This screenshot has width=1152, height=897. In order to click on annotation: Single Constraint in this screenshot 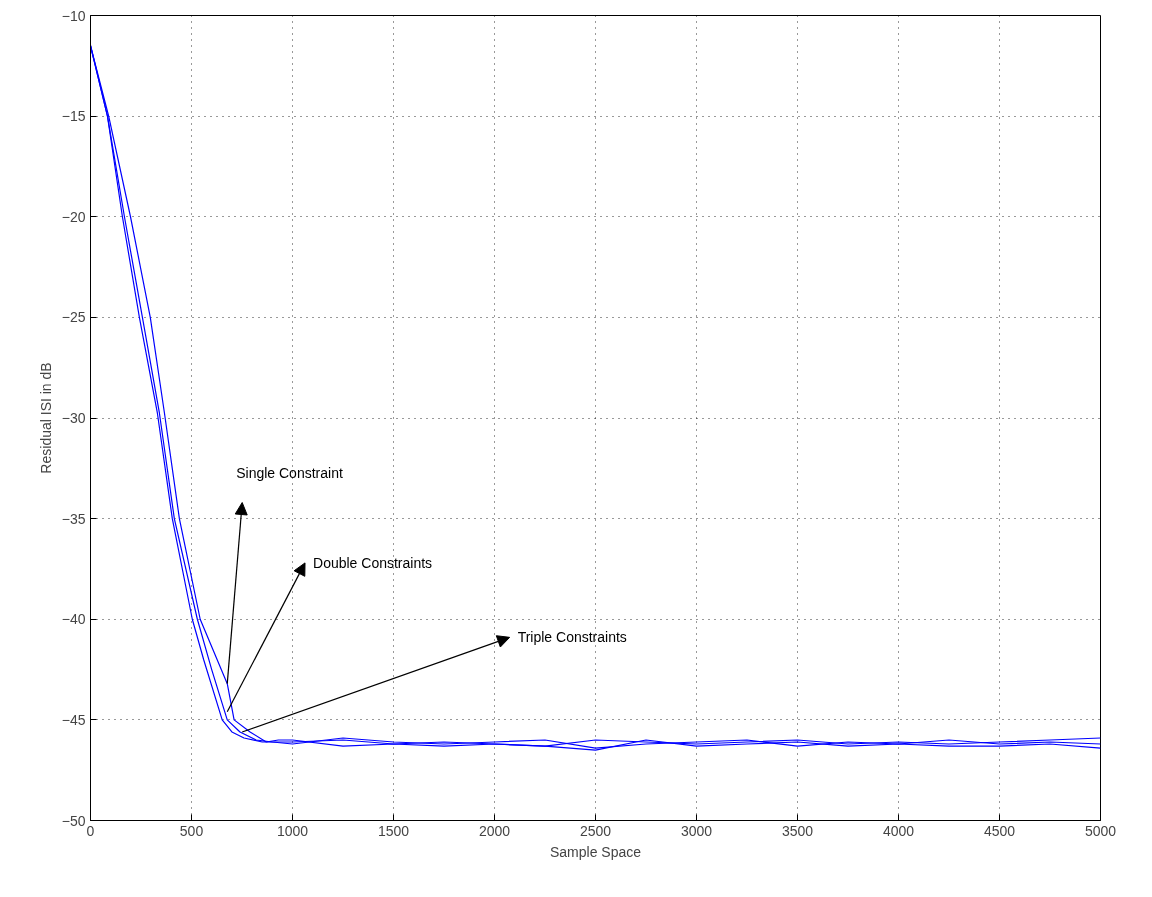, I will do `click(289, 472)`.